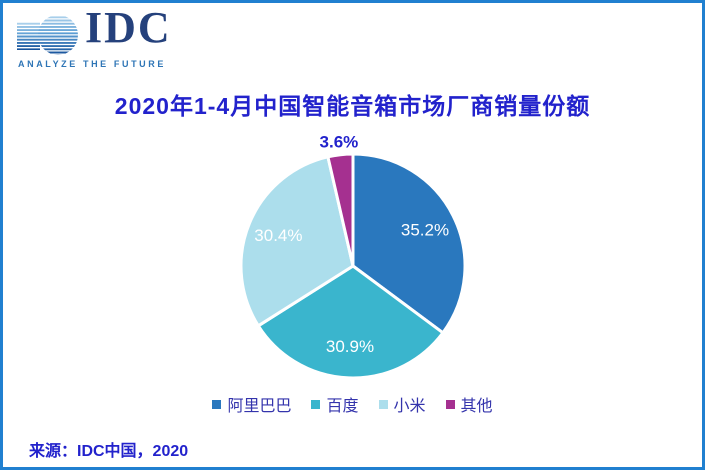  Describe the element at coordinates (342, 406) in the screenshot. I see `legend-label: 百度` at that location.